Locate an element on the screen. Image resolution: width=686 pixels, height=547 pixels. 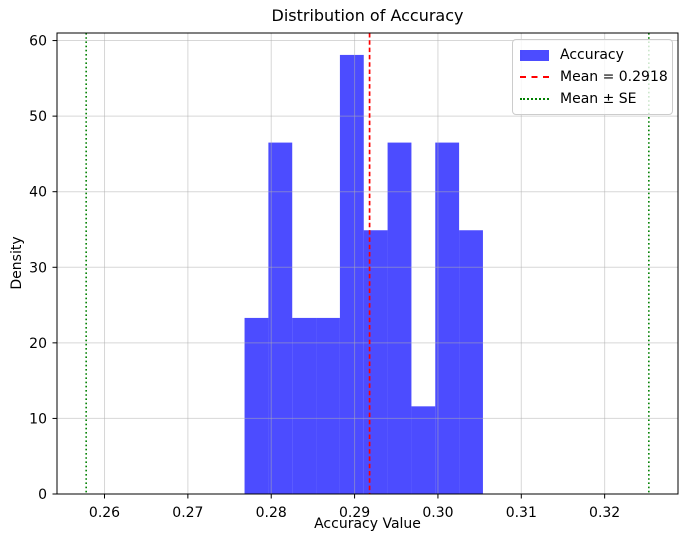
chart-title: Distribution of Accuracy is located at coordinates (367, 15).